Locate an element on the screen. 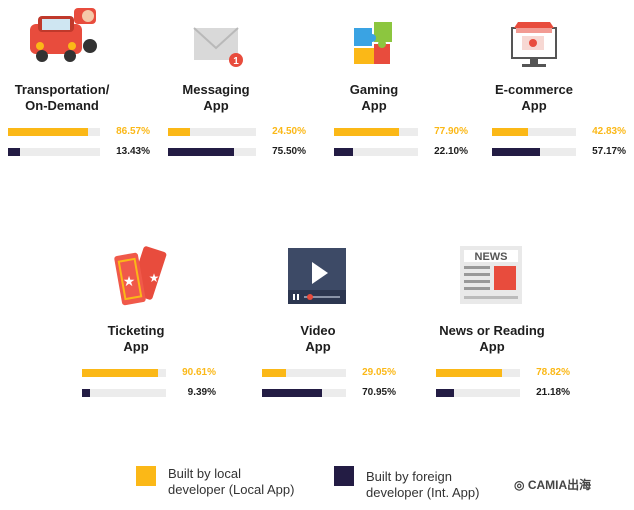  legend-swatch-foreign is located at coordinates (344, 476).